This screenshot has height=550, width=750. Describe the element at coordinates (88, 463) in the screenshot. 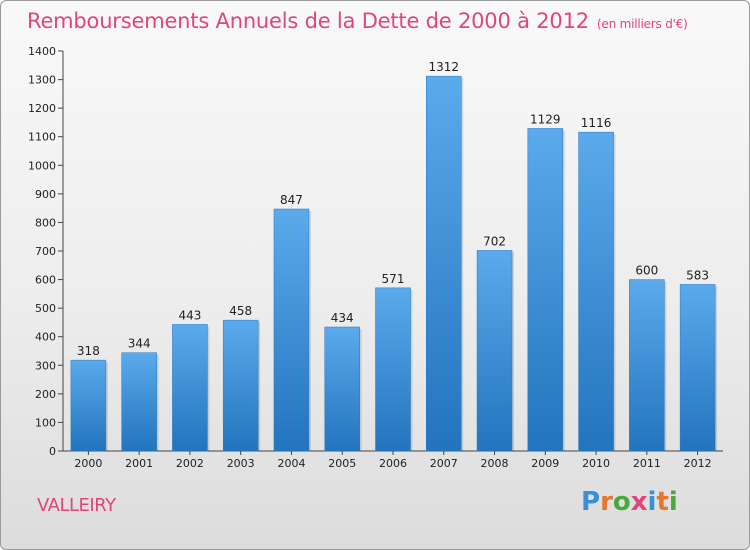

I see `x-tick-label: 2000` at that location.